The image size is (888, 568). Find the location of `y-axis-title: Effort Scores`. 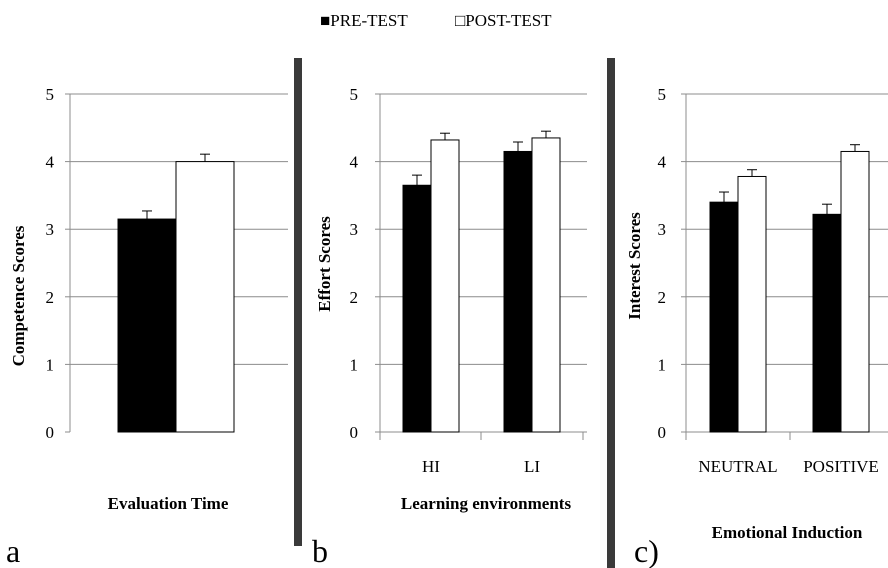

y-axis-title: Effort Scores is located at coordinates (324, 264).